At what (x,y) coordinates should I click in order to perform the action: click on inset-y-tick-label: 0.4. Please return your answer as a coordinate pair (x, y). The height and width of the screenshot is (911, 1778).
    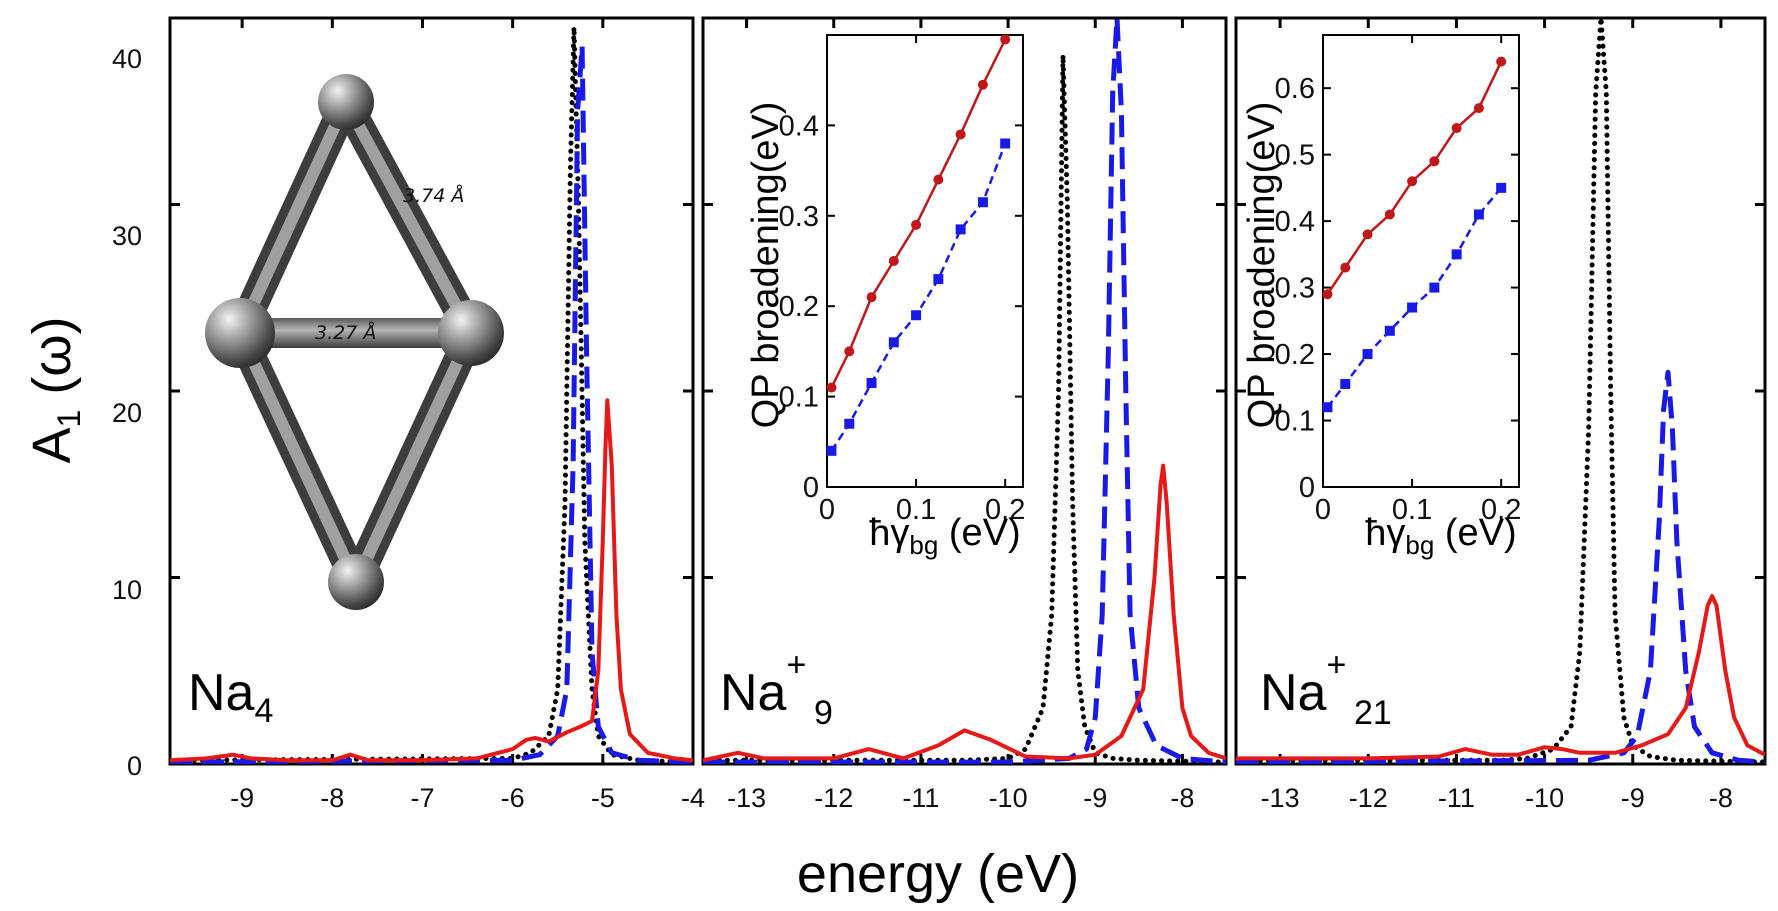
    Looking at the image, I should click on (799, 126).